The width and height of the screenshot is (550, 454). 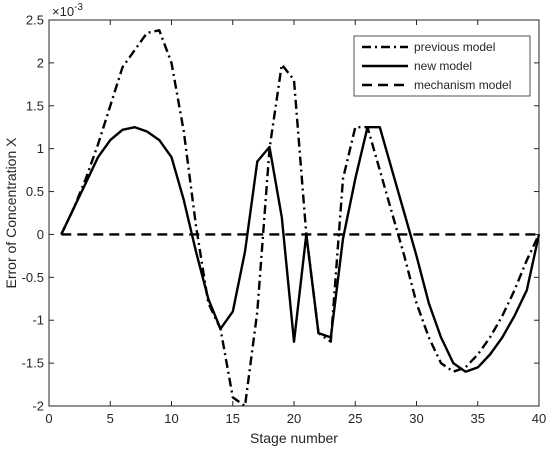 What do you see at coordinates (171, 418) in the screenshot?
I see `x-tick-label: 10` at bounding box center [171, 418].